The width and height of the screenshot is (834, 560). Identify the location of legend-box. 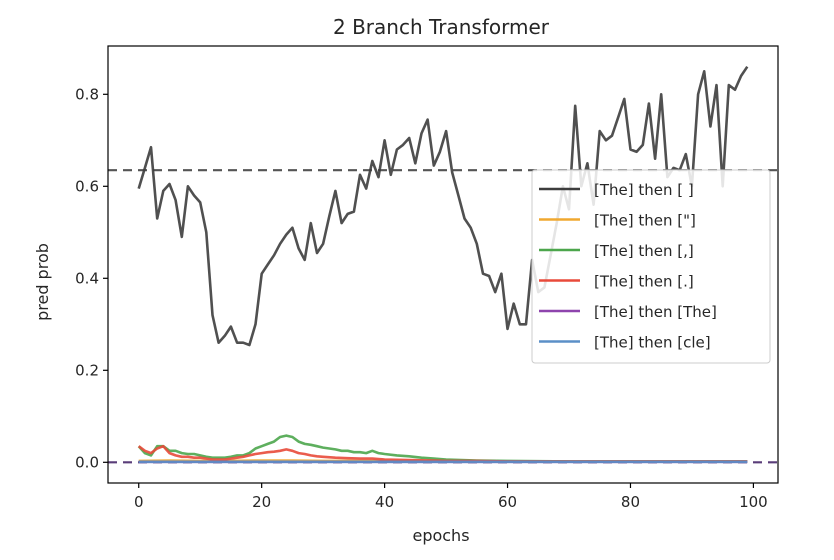
(651, 266).